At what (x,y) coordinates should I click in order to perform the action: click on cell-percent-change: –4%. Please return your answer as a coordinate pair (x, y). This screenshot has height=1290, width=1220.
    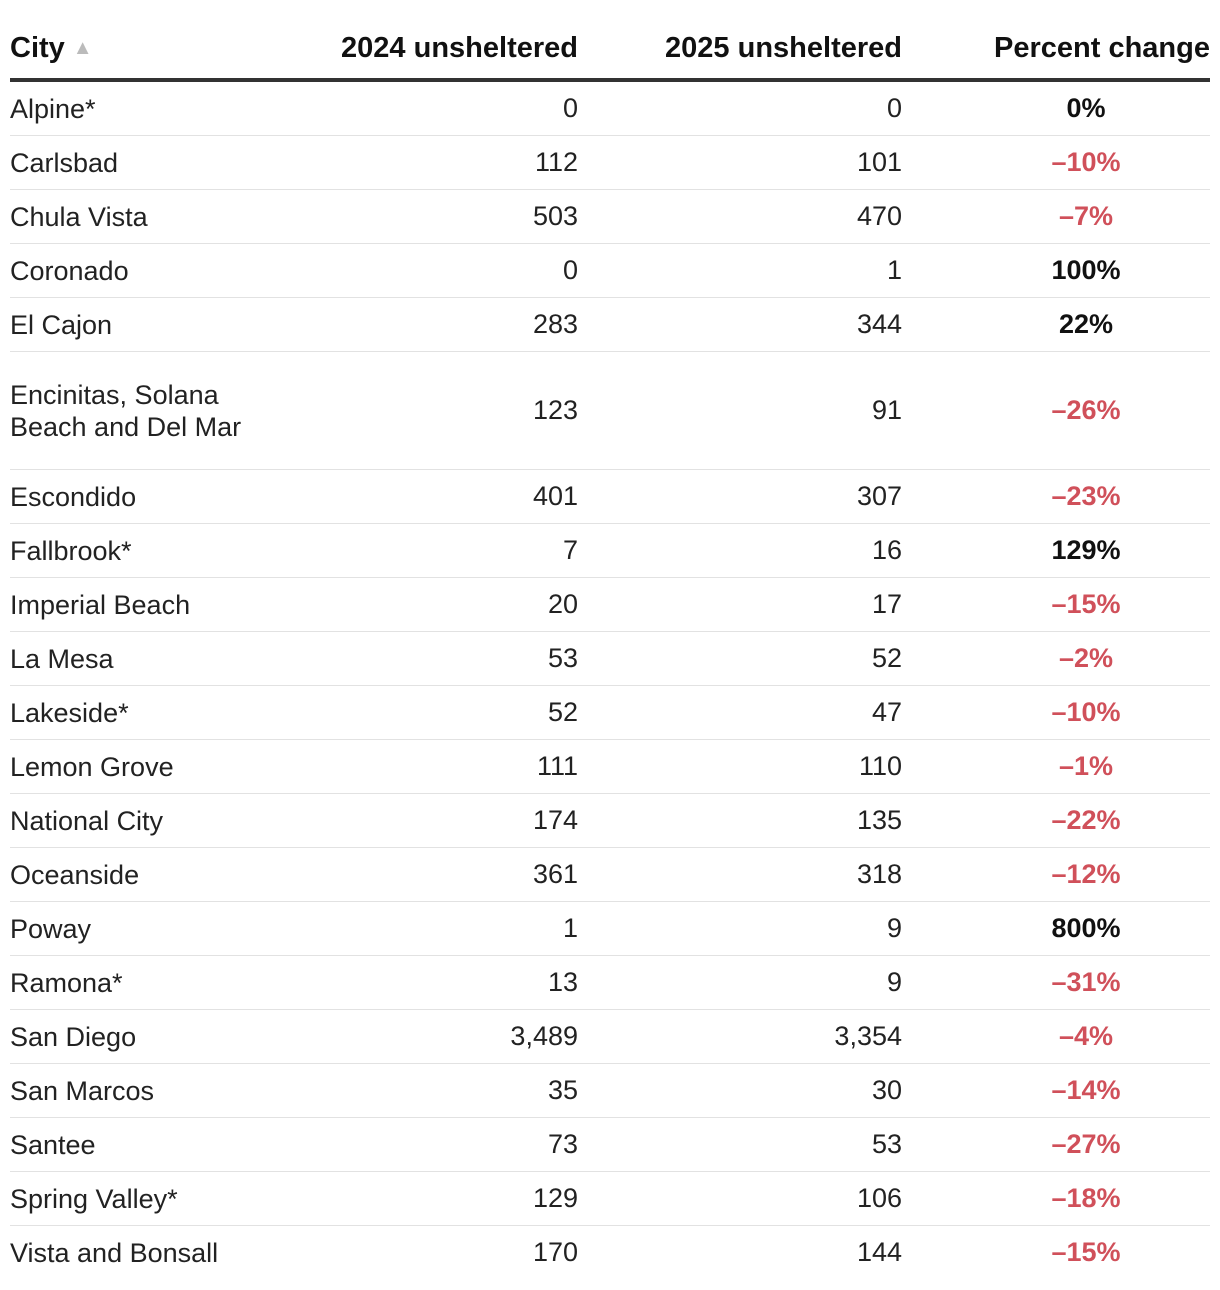
    Looking at the image, I should click on (1056, 1036).